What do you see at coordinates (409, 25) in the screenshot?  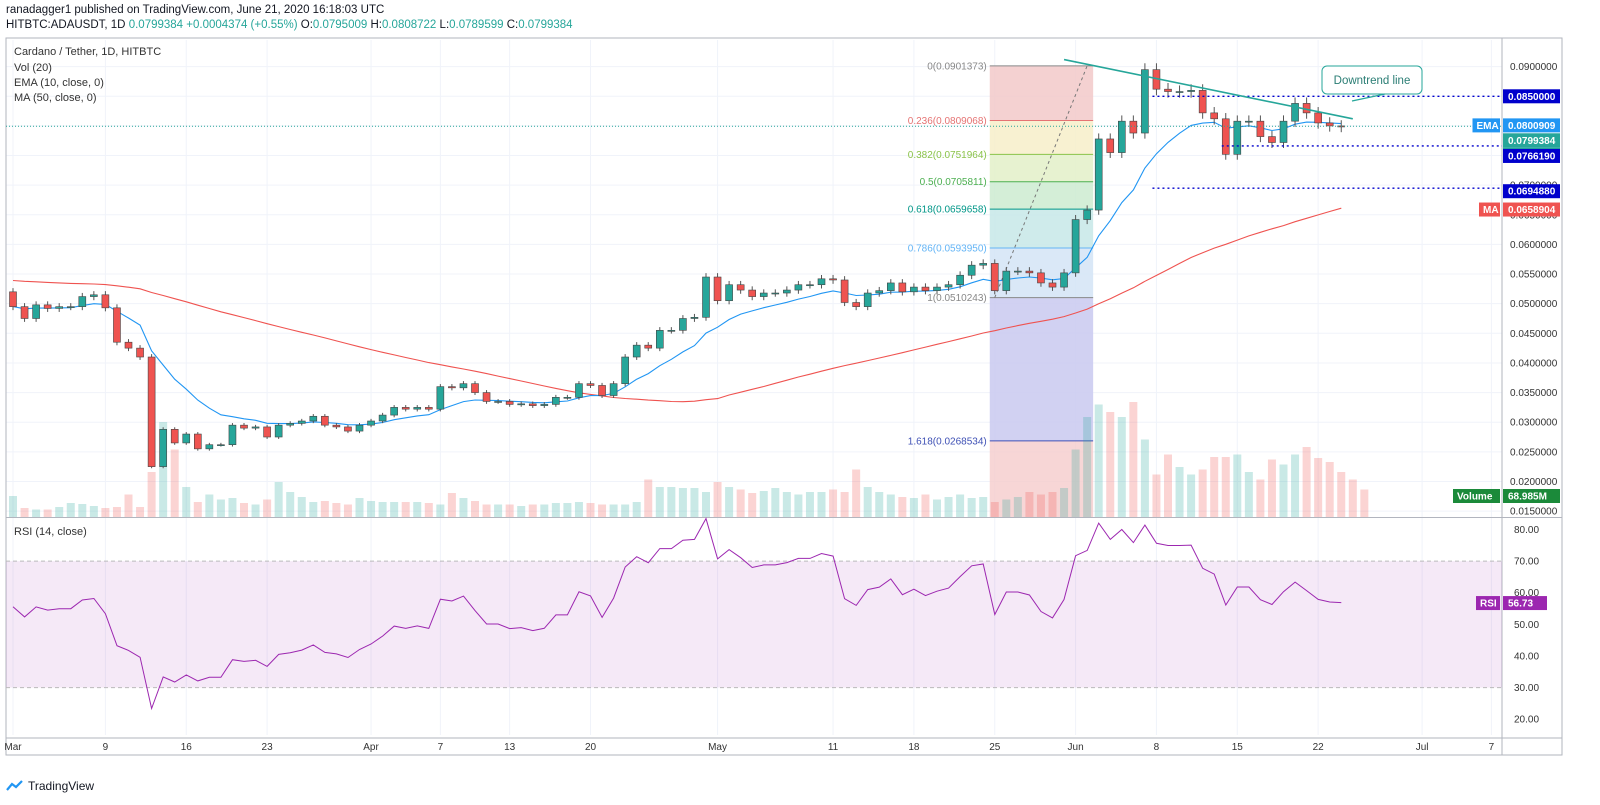 I see `high-value: 0.0808722` at bounding box center [409, 25].